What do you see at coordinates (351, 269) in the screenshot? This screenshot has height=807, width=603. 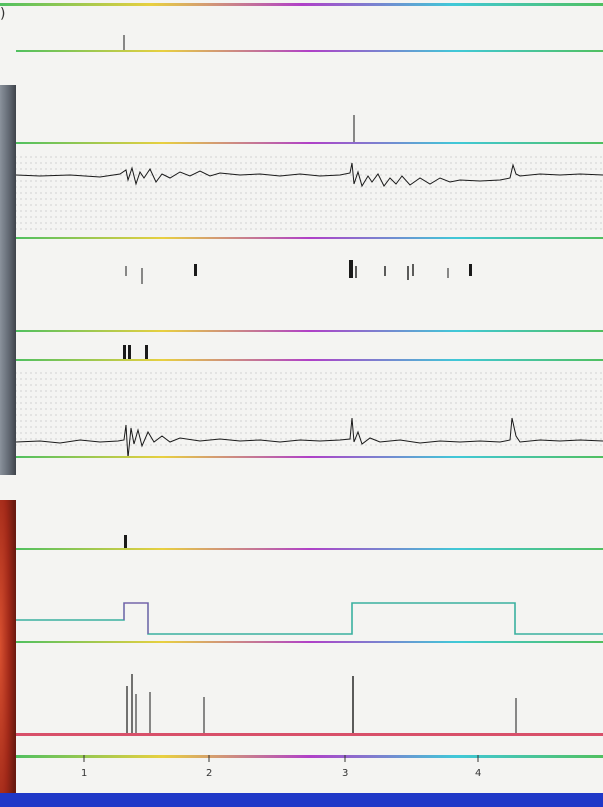 I see `mark-4d` at bounding box center [351, 269].